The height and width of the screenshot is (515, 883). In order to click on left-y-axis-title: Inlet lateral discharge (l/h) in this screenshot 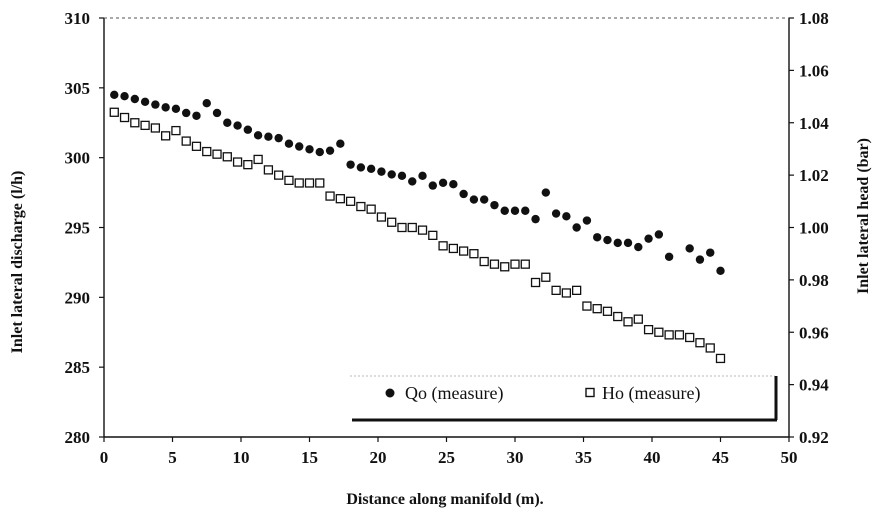, I will do `click(17, 262)`.